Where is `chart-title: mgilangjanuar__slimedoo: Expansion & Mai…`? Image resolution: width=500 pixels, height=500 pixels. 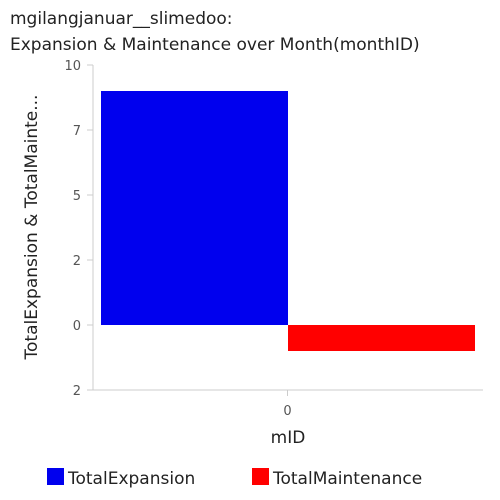 chart-title: mgilangjanuar__slimedoo: Expansion & Mai… is located at coordinates (215, 32).